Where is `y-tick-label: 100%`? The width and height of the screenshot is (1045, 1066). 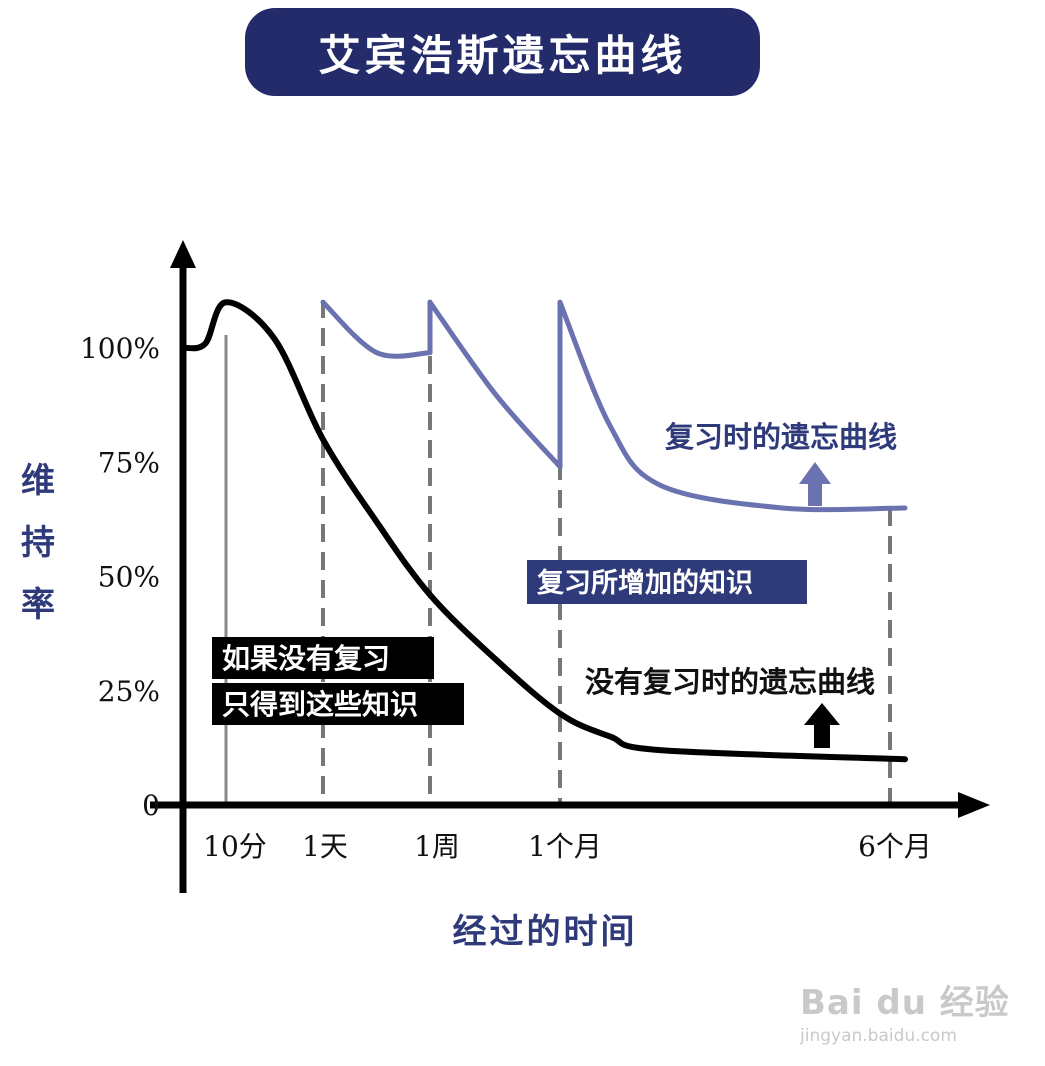
y-tick-label: 100% is located at coordinates (120, 348).